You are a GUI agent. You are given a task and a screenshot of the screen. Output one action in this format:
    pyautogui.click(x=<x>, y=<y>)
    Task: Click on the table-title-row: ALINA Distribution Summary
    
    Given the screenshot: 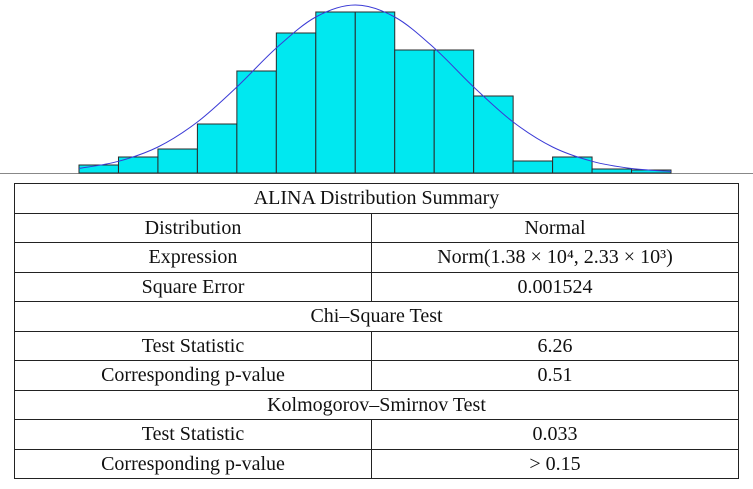 What is the action you would take?
    pyautogui.click(x=376, y=198)
    